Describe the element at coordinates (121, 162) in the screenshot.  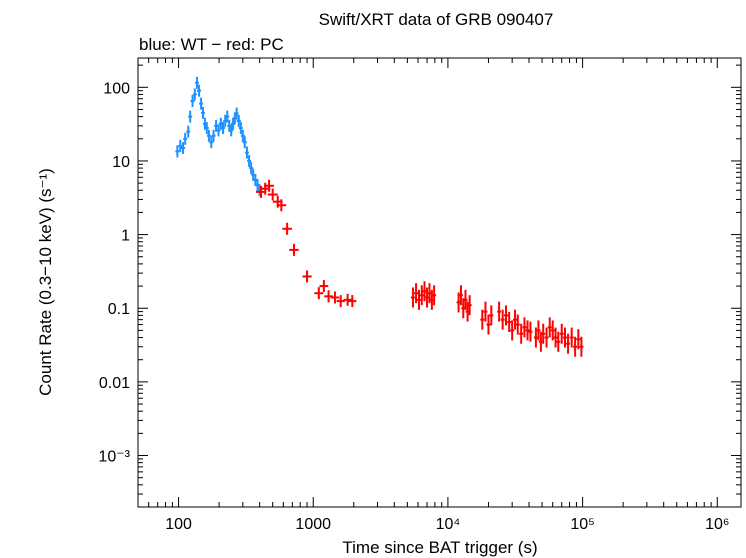
I see `y-tick-label: 10` at that location.